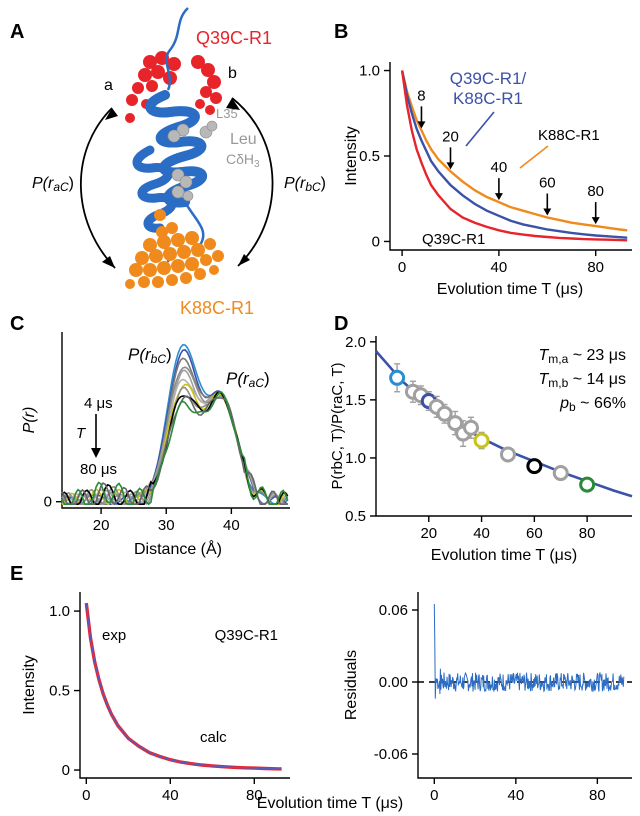  I want to click on k88c-label: K88C-R1, so click(217, 308).